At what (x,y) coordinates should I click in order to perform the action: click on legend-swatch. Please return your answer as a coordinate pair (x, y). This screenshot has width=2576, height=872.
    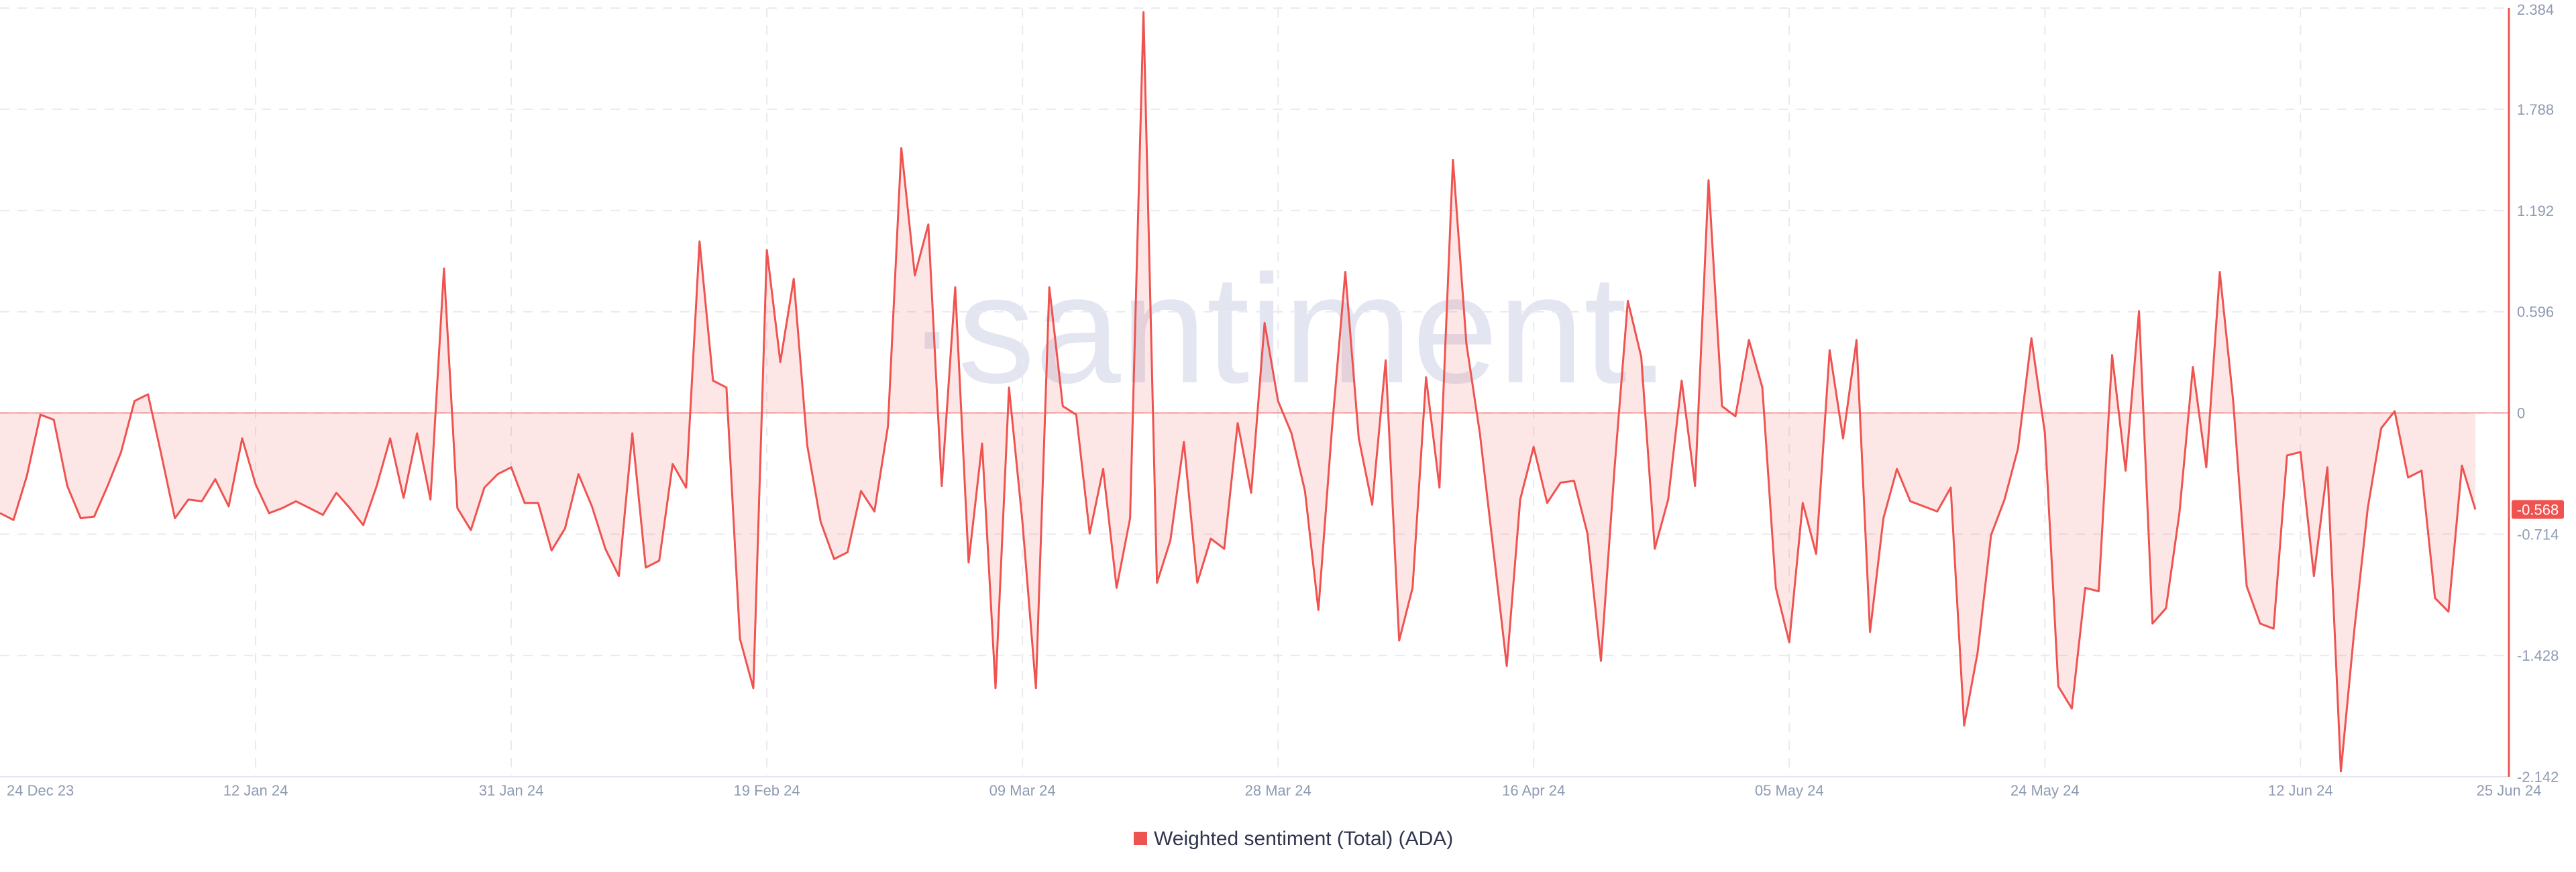
    Looking at the image, I should click on (1140, 839).